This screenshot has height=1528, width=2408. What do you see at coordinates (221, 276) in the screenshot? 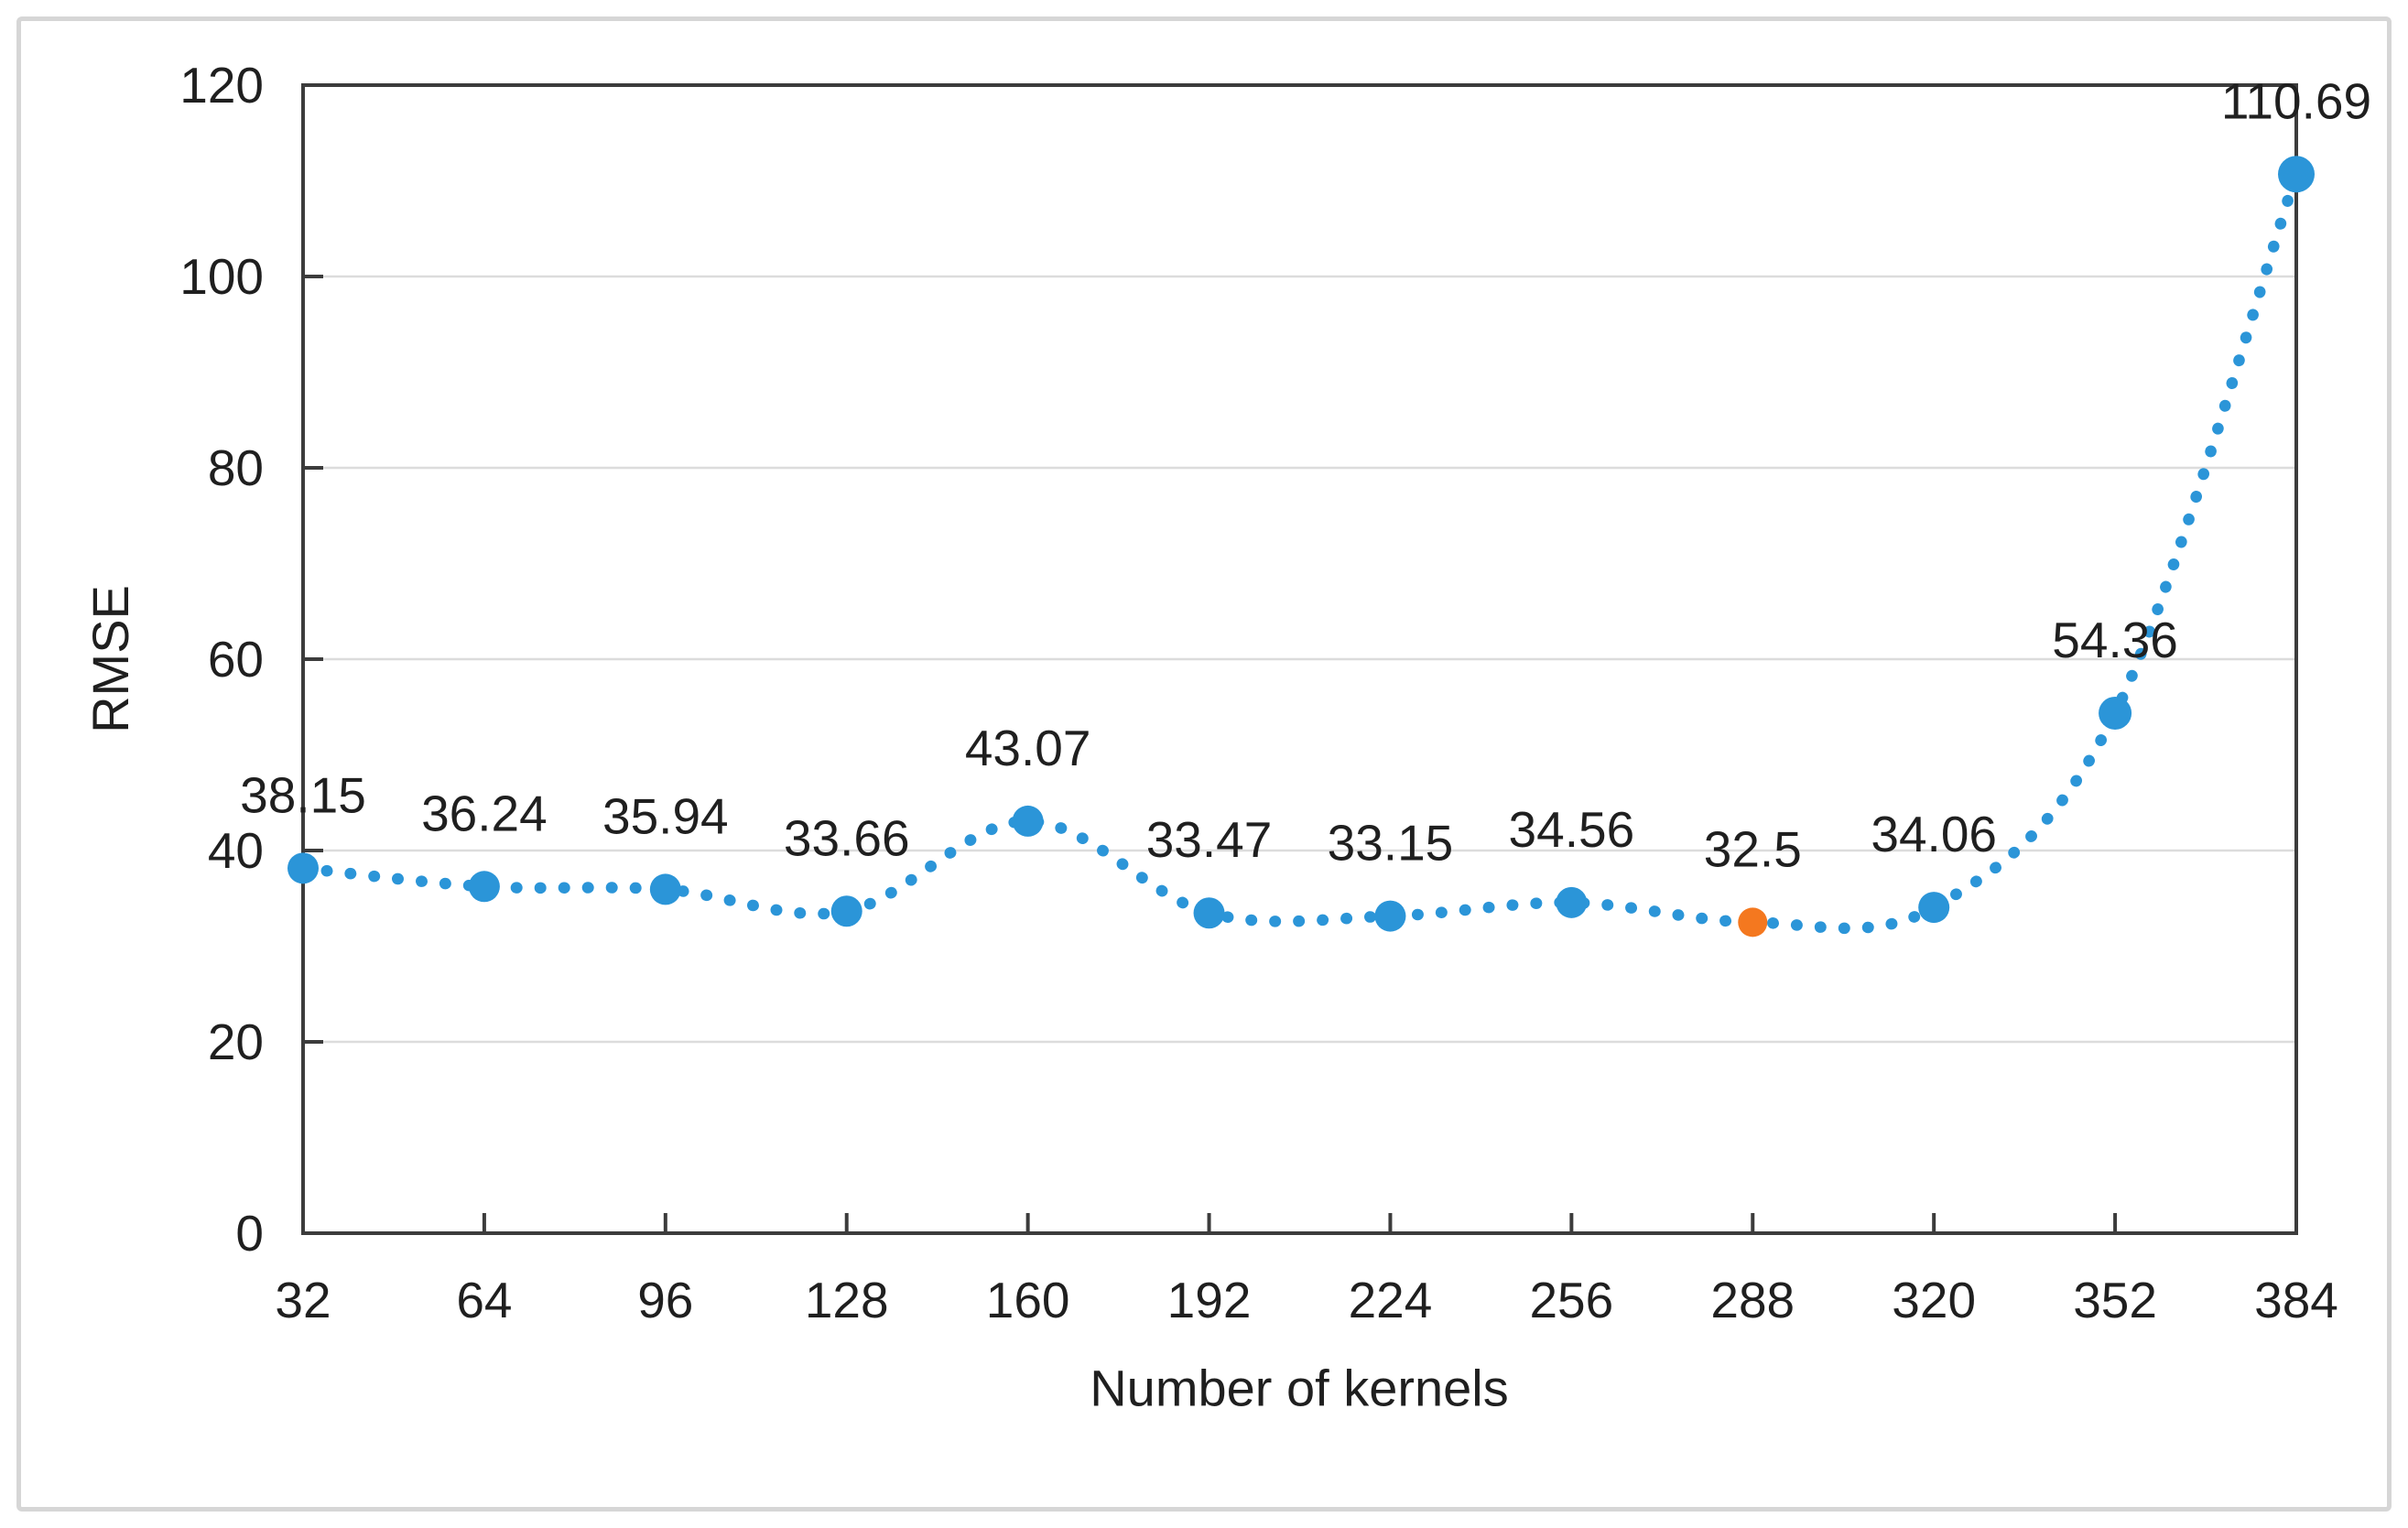
I see `y-tick-label-100: 100` at bounding box center [221, 276].